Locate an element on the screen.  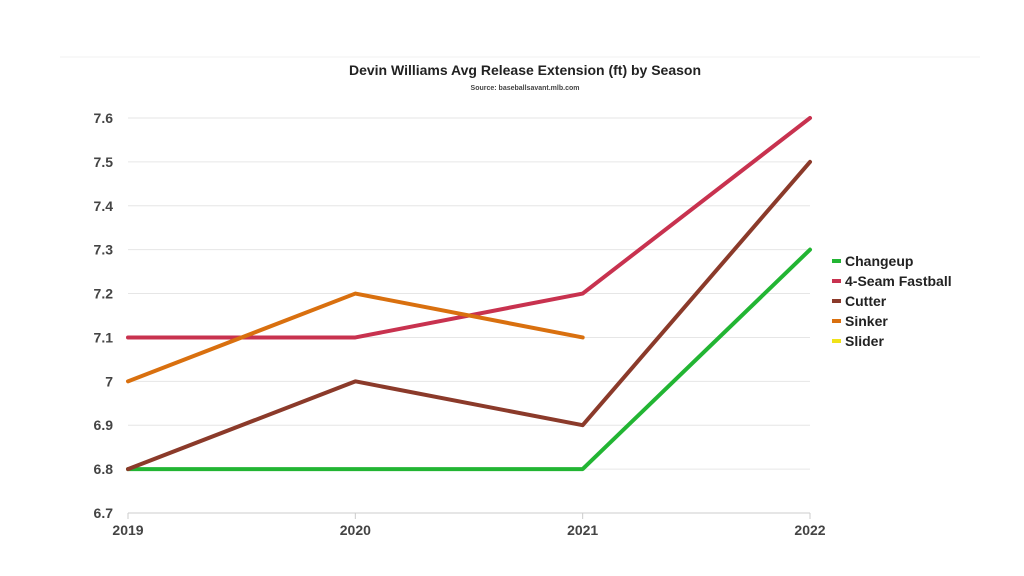
legend-label: Slider is located at coordinates (864, 341).